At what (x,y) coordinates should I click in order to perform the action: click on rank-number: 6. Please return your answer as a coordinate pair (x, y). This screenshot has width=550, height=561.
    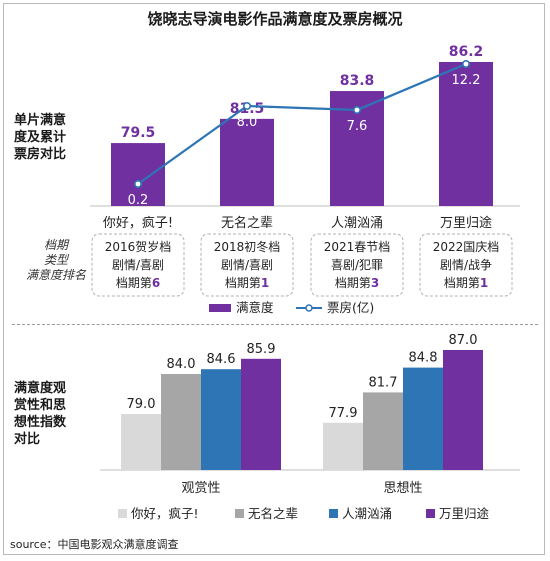
    Looking at the image, I should click on (156, 283).